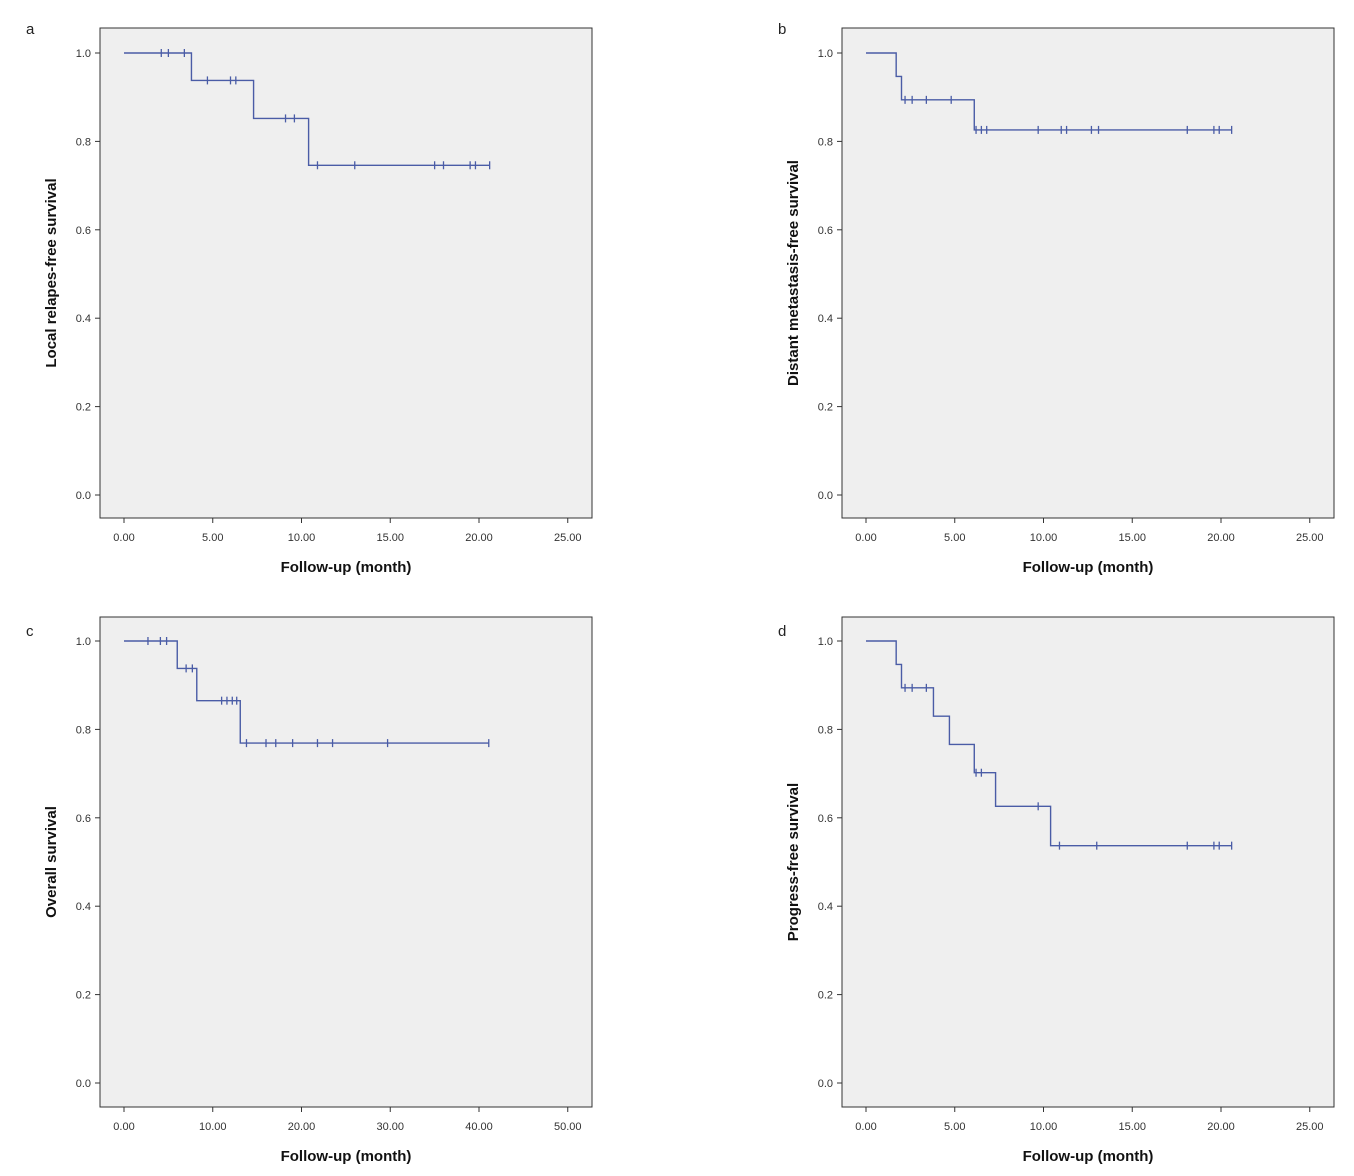 The image size is (1354, 1176). What do you see at coordinates (390, 1127) in the screenshot?
I see `x-tick-label: 30.00` at bounding box center [390, 1127].